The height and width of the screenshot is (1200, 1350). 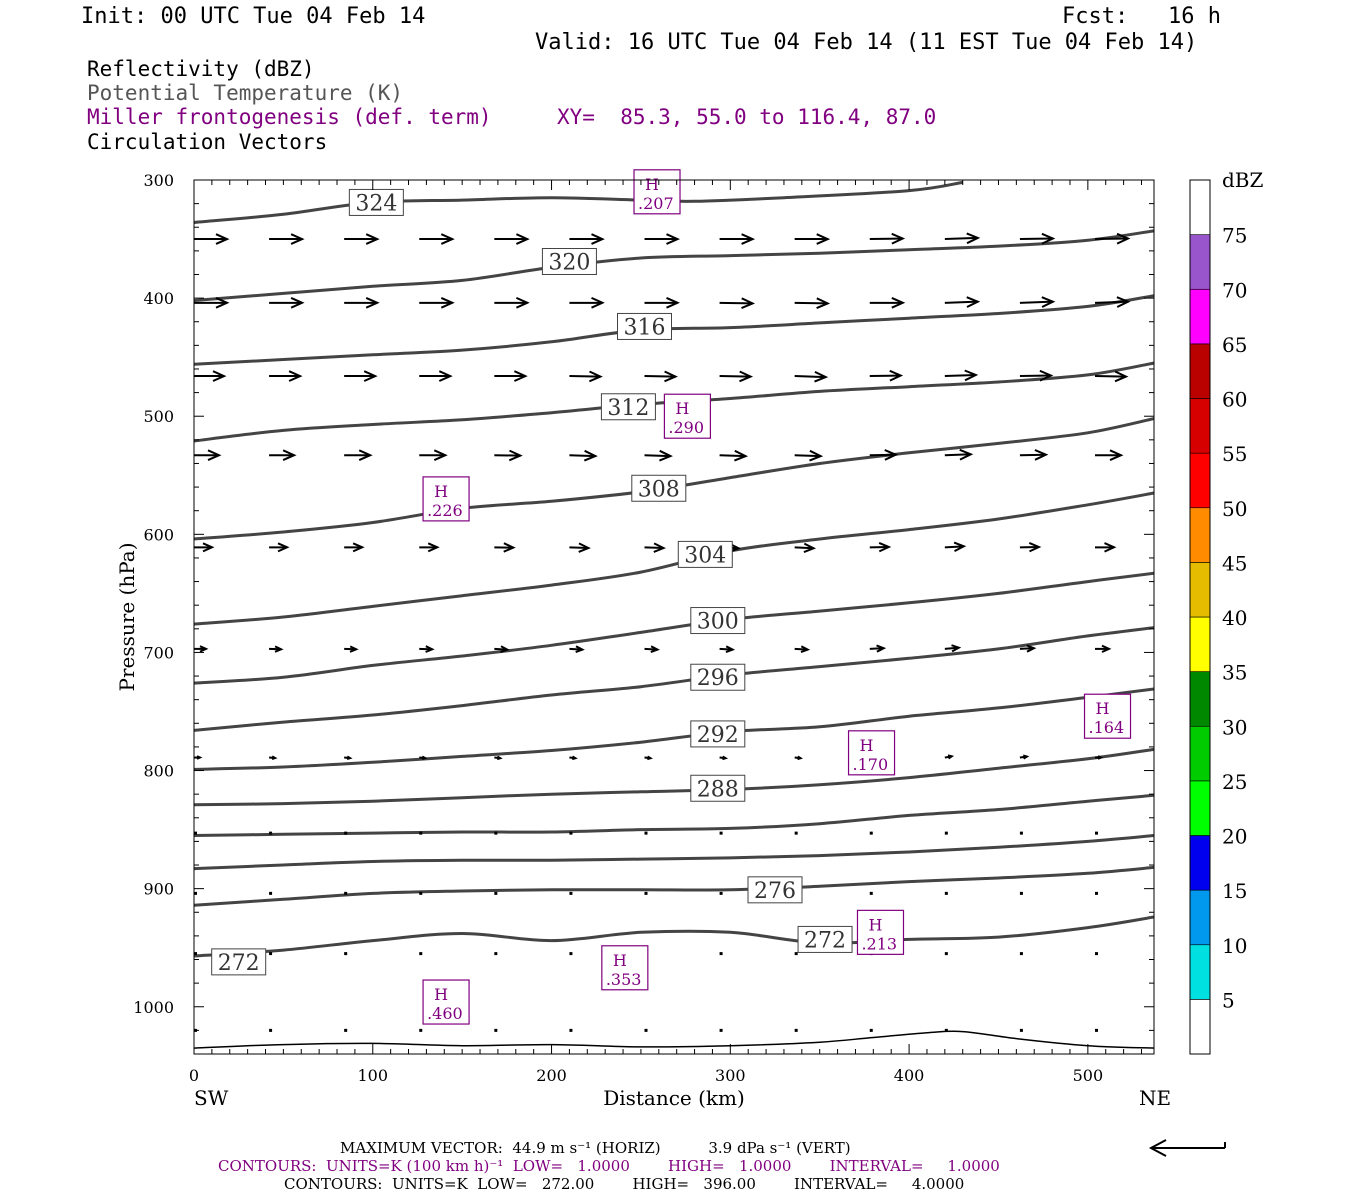 What do you see at coordinates (646, 833) in the screenshot?
I see `vector-p853-x252` at bounding box center [646, 833].